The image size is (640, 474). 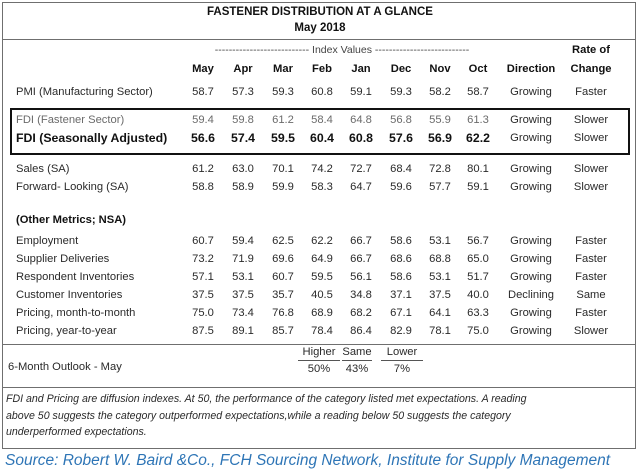 What do you see at coordinates (478, 138) in the screenshot?
I see `cell-oct: 62.2` at bounding box center [478, 138].